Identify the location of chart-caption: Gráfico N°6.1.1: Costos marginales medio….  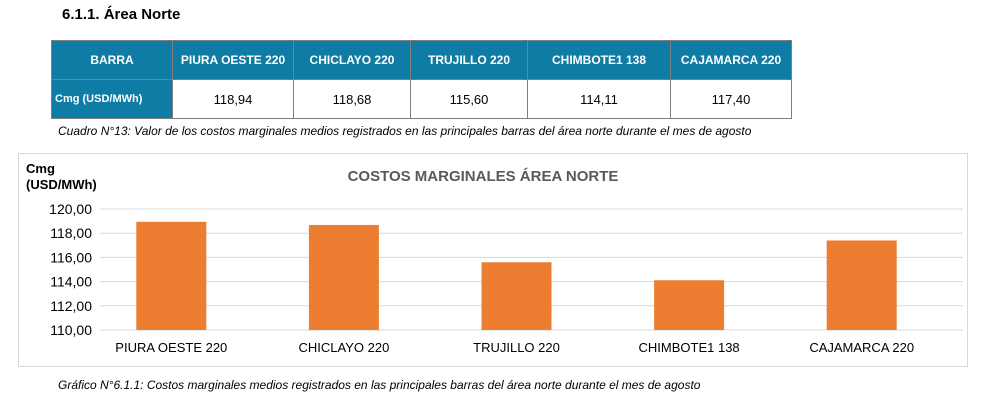
(379, 385).